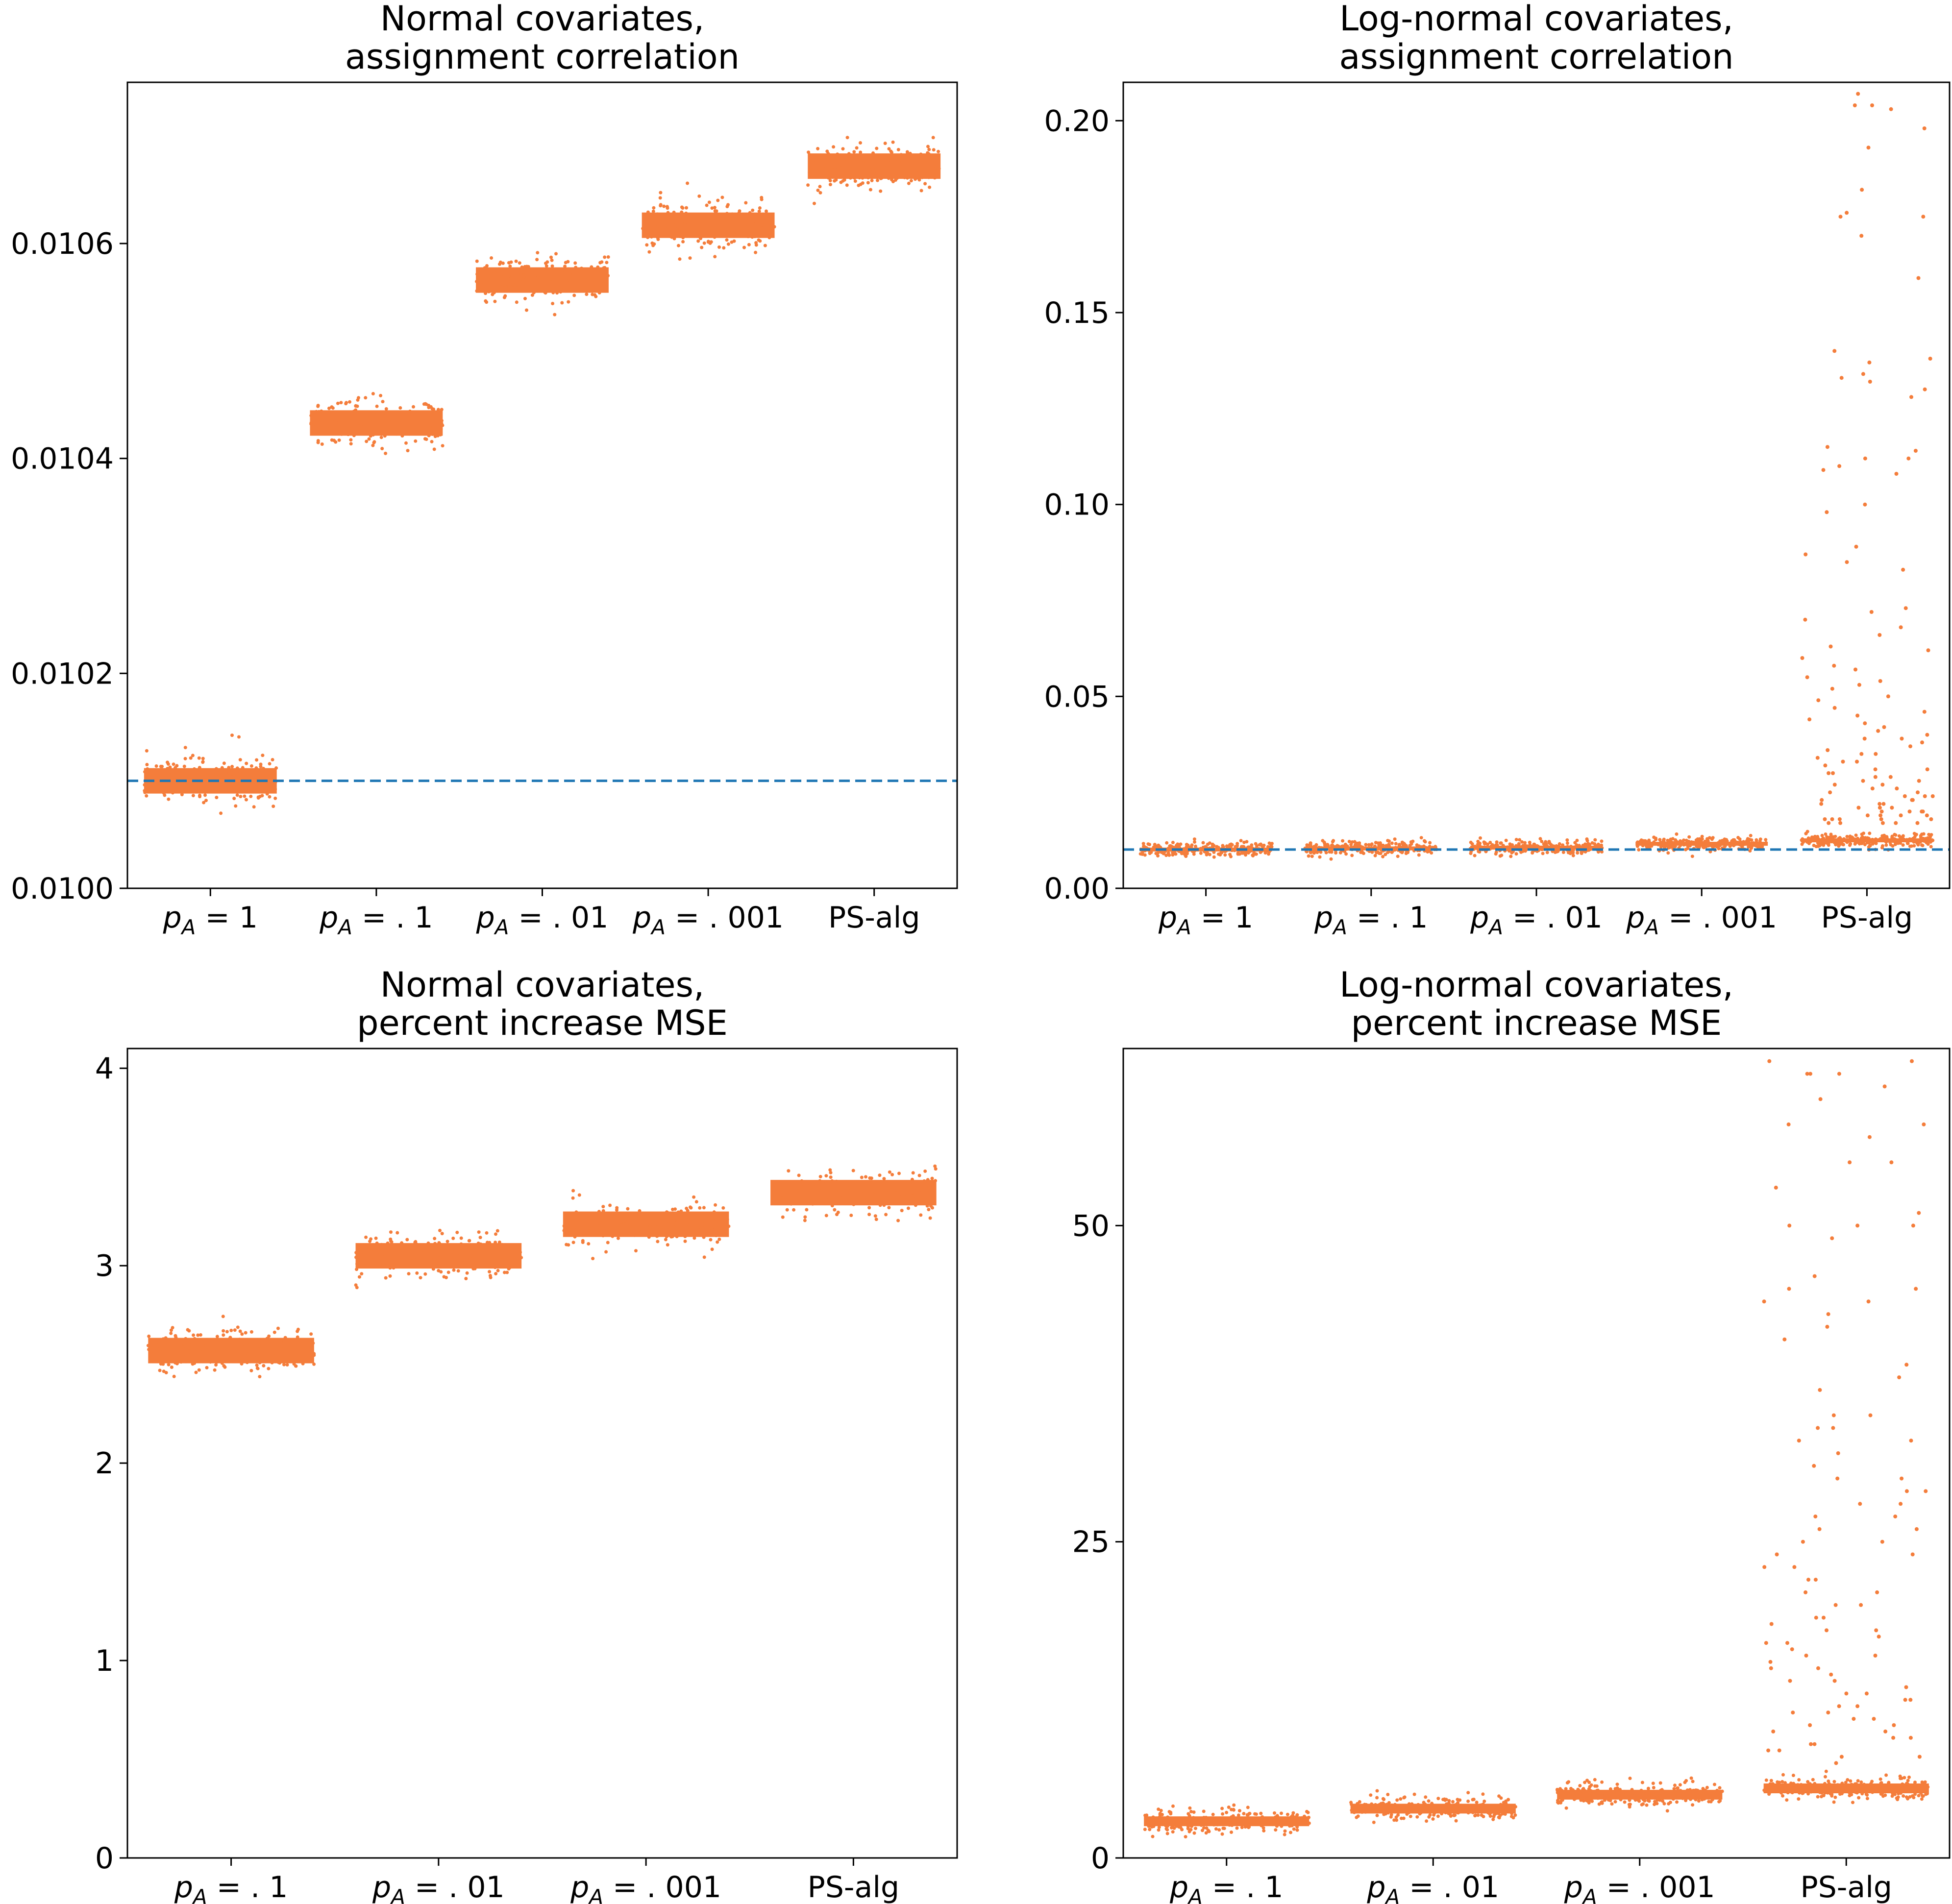 The image size is (1952, 1904). What do you see at coordinates (542, 920) in the screenshot?
I see `x-tick-label: pA = . 01` at bounding box center [542, 920].